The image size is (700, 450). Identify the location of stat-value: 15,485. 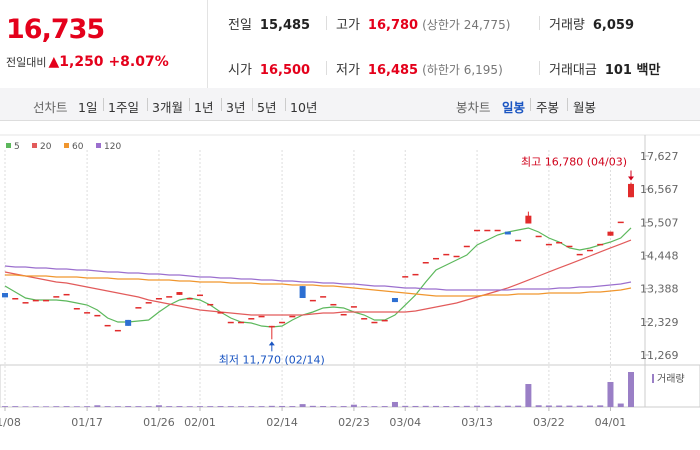
(285, 25).